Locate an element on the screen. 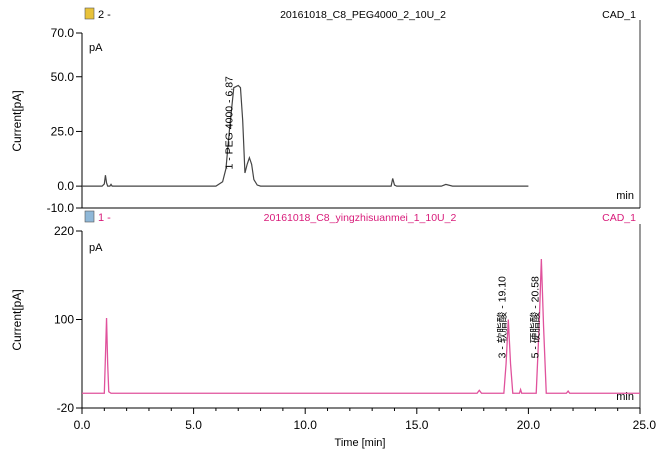  bottom-y-axis-label: Current[pA] is located at coordinates (17, 319).